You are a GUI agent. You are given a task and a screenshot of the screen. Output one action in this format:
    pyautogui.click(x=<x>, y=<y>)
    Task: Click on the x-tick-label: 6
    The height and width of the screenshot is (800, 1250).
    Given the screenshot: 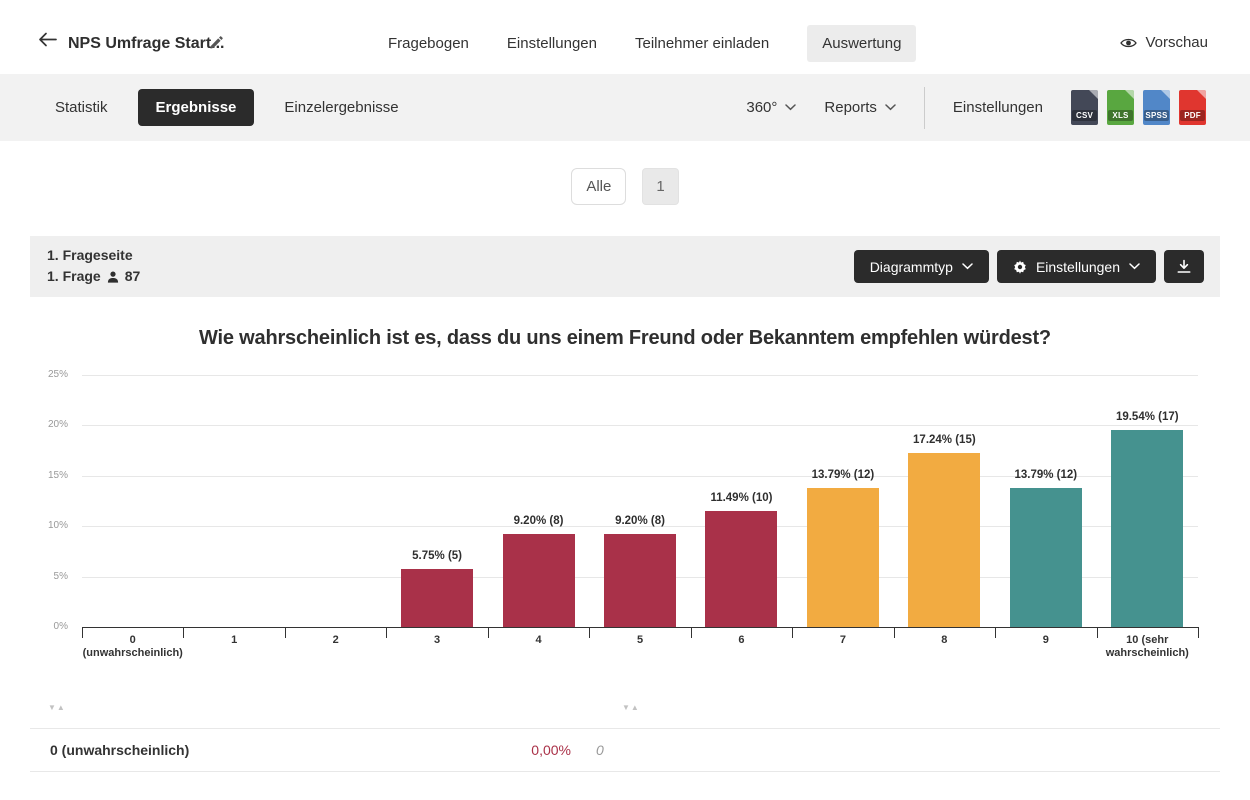 What is the action you would take?
    pyautogui.click(x=741, y=640)
    